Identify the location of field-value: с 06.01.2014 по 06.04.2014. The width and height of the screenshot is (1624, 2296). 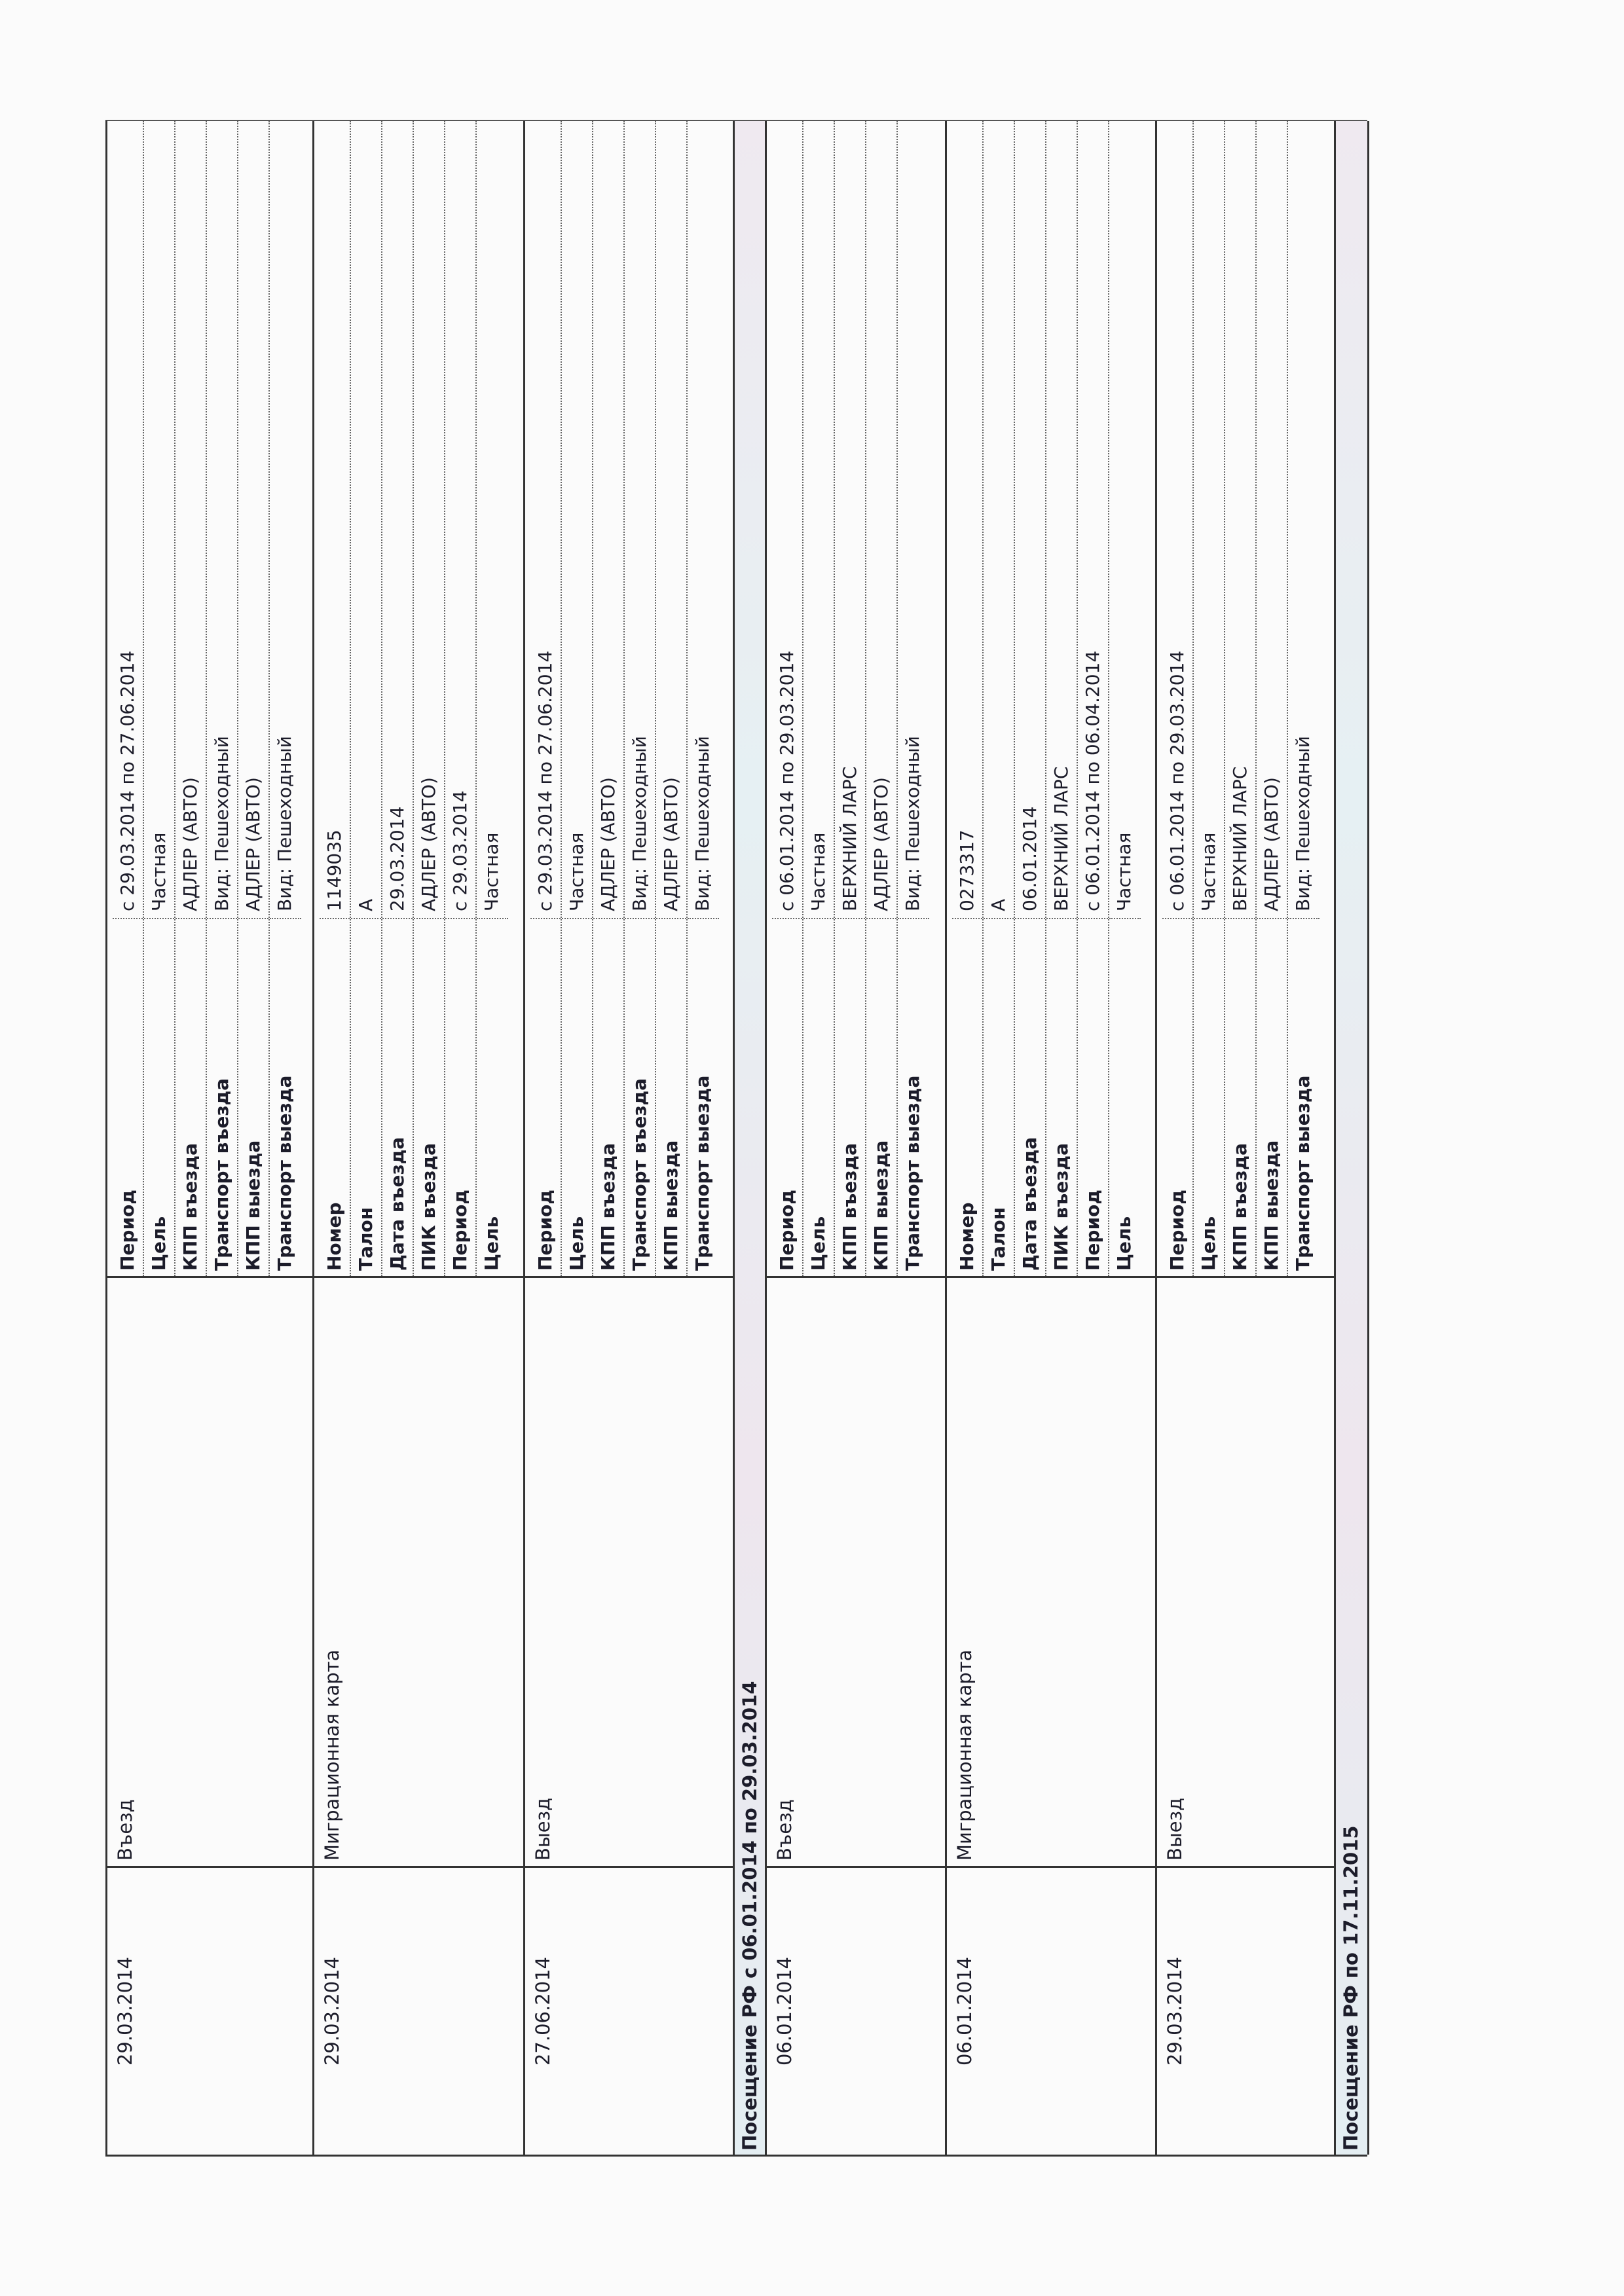
(1092, 780).